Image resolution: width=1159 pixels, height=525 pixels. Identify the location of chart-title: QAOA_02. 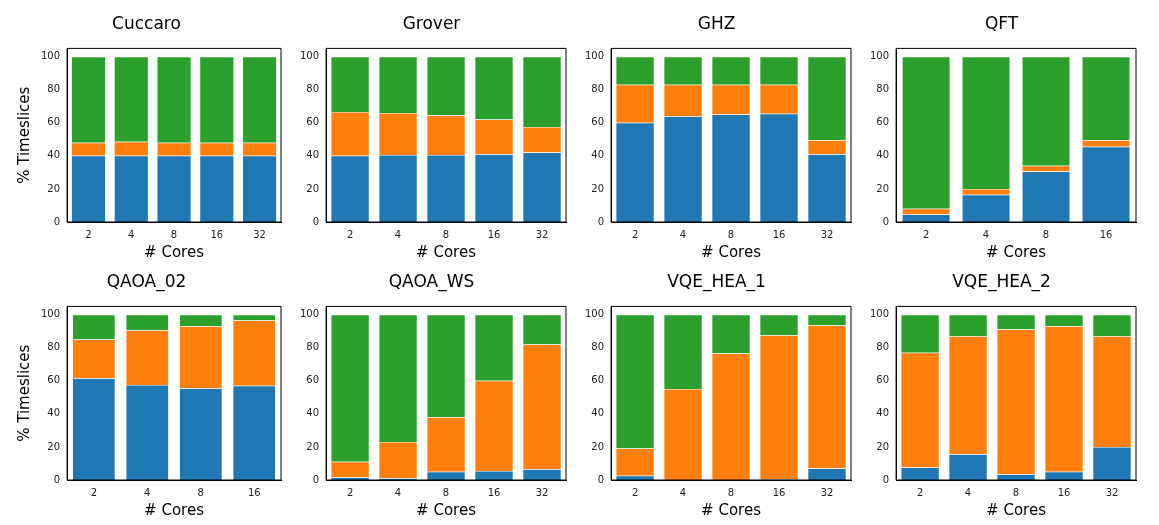
(146, 281).